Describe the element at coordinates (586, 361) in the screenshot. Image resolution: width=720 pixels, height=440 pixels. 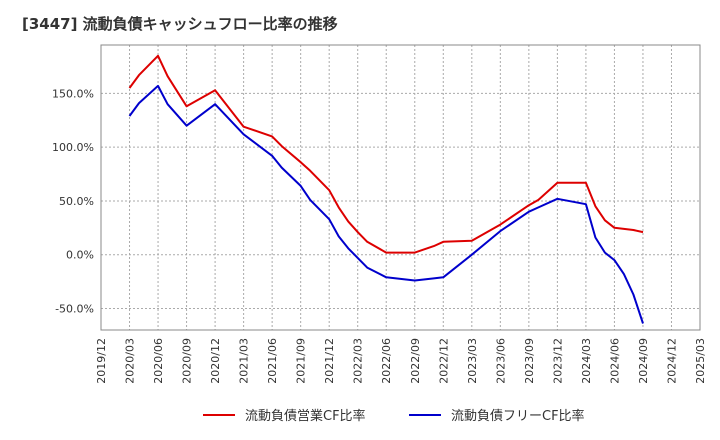
I see `x-tick-label: 2024/03` at that location.